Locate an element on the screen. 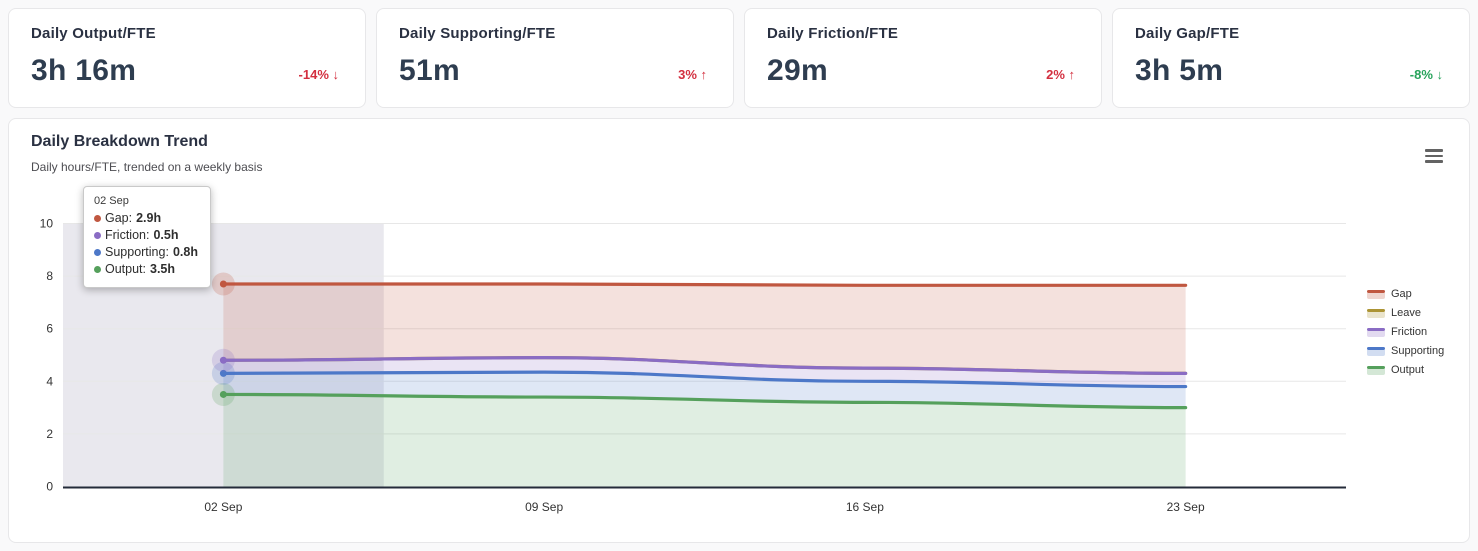  legend-label: Output is located at coordinates (1408, 370).